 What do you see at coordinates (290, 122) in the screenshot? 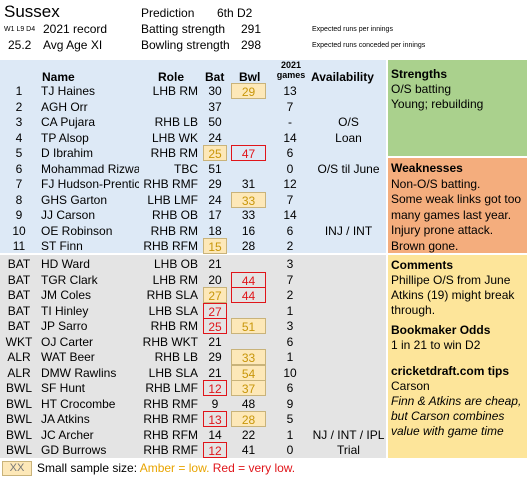
I see `games-value: -` at bounding box center [290, 122].